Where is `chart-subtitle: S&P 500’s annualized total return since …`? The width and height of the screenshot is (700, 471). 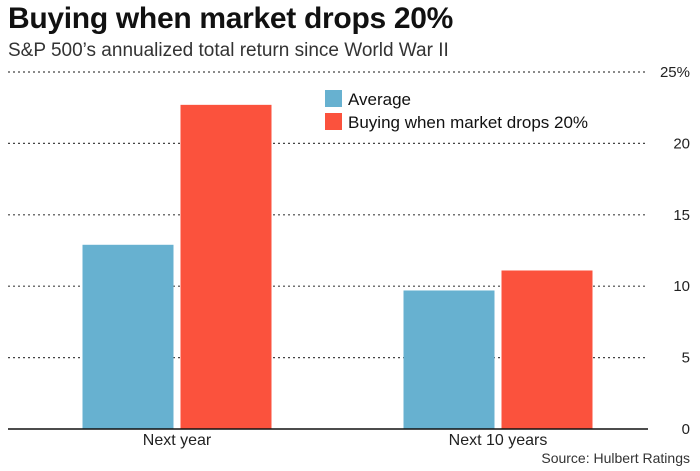 chart-subtitle: S&P 500’s annualized total return since … is located at coordinates (228, 50).